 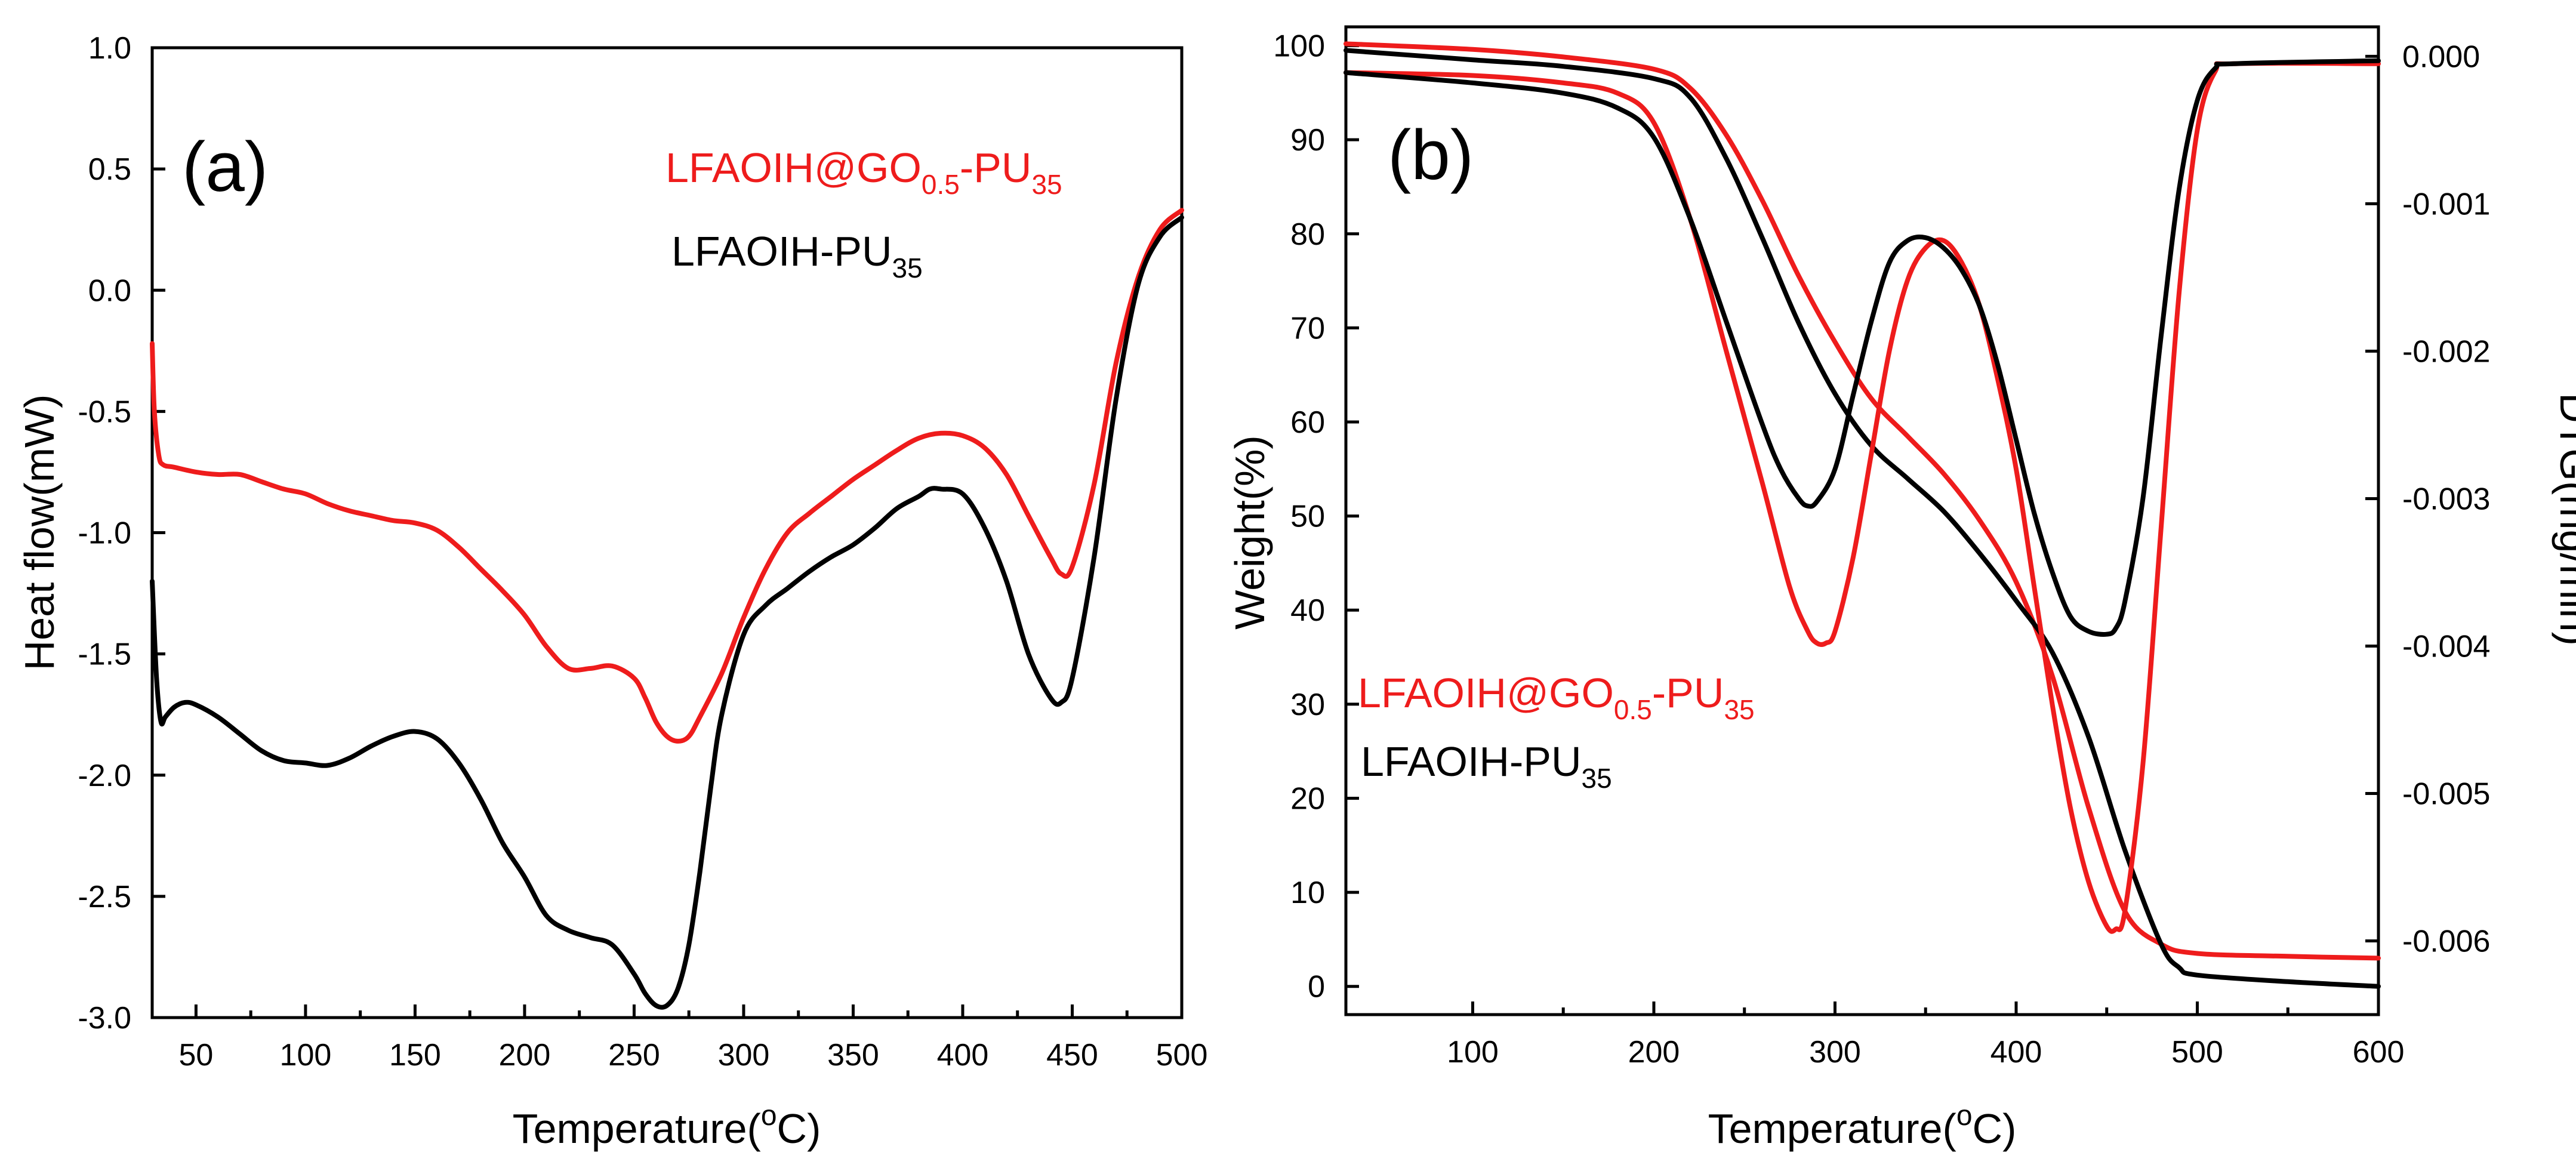 I want to click on y-tick-label: 80, so click(x=1307, y=234).